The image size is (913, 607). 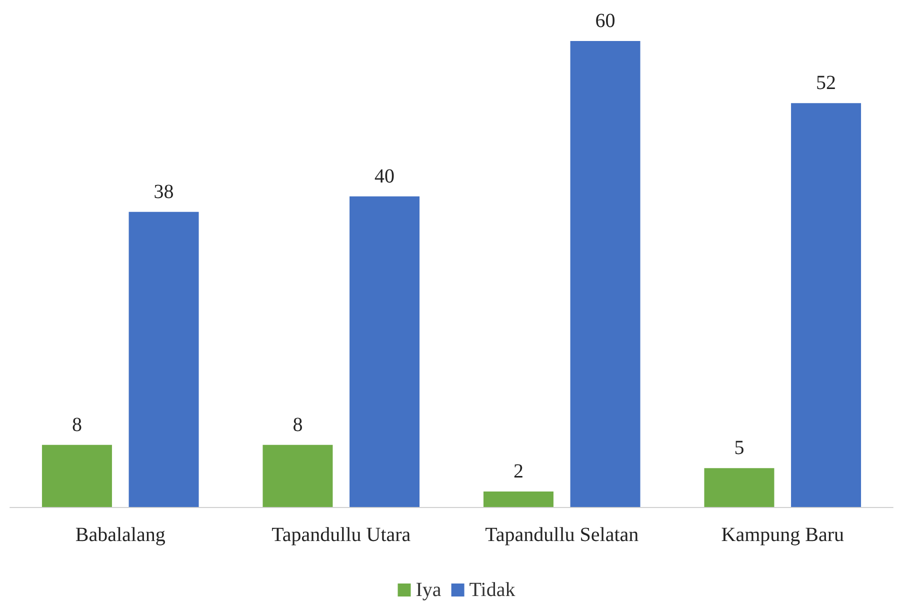 What do you see at coordinates (164, 191) in the screenshot?
I see `data-label: 38` at bounding box center [164, 191].